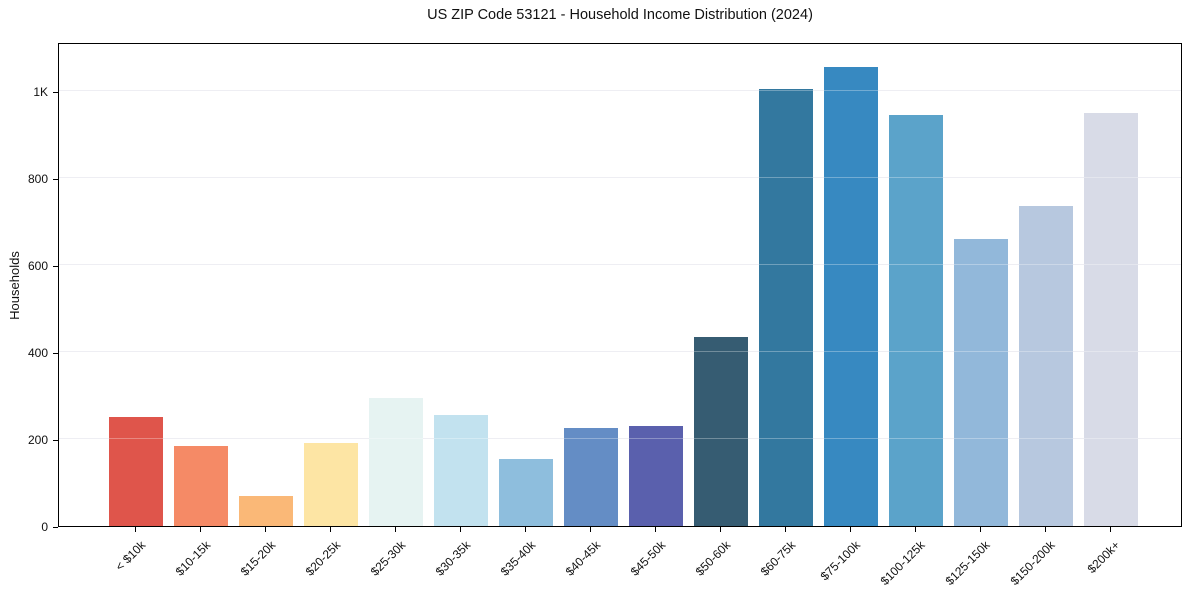 The height and width of the screenshot is (590, 1189). What do you see at coordinates (396, 461) in the screenshot?
I see `bar-$25-30k` at bounding box center [396, 461].